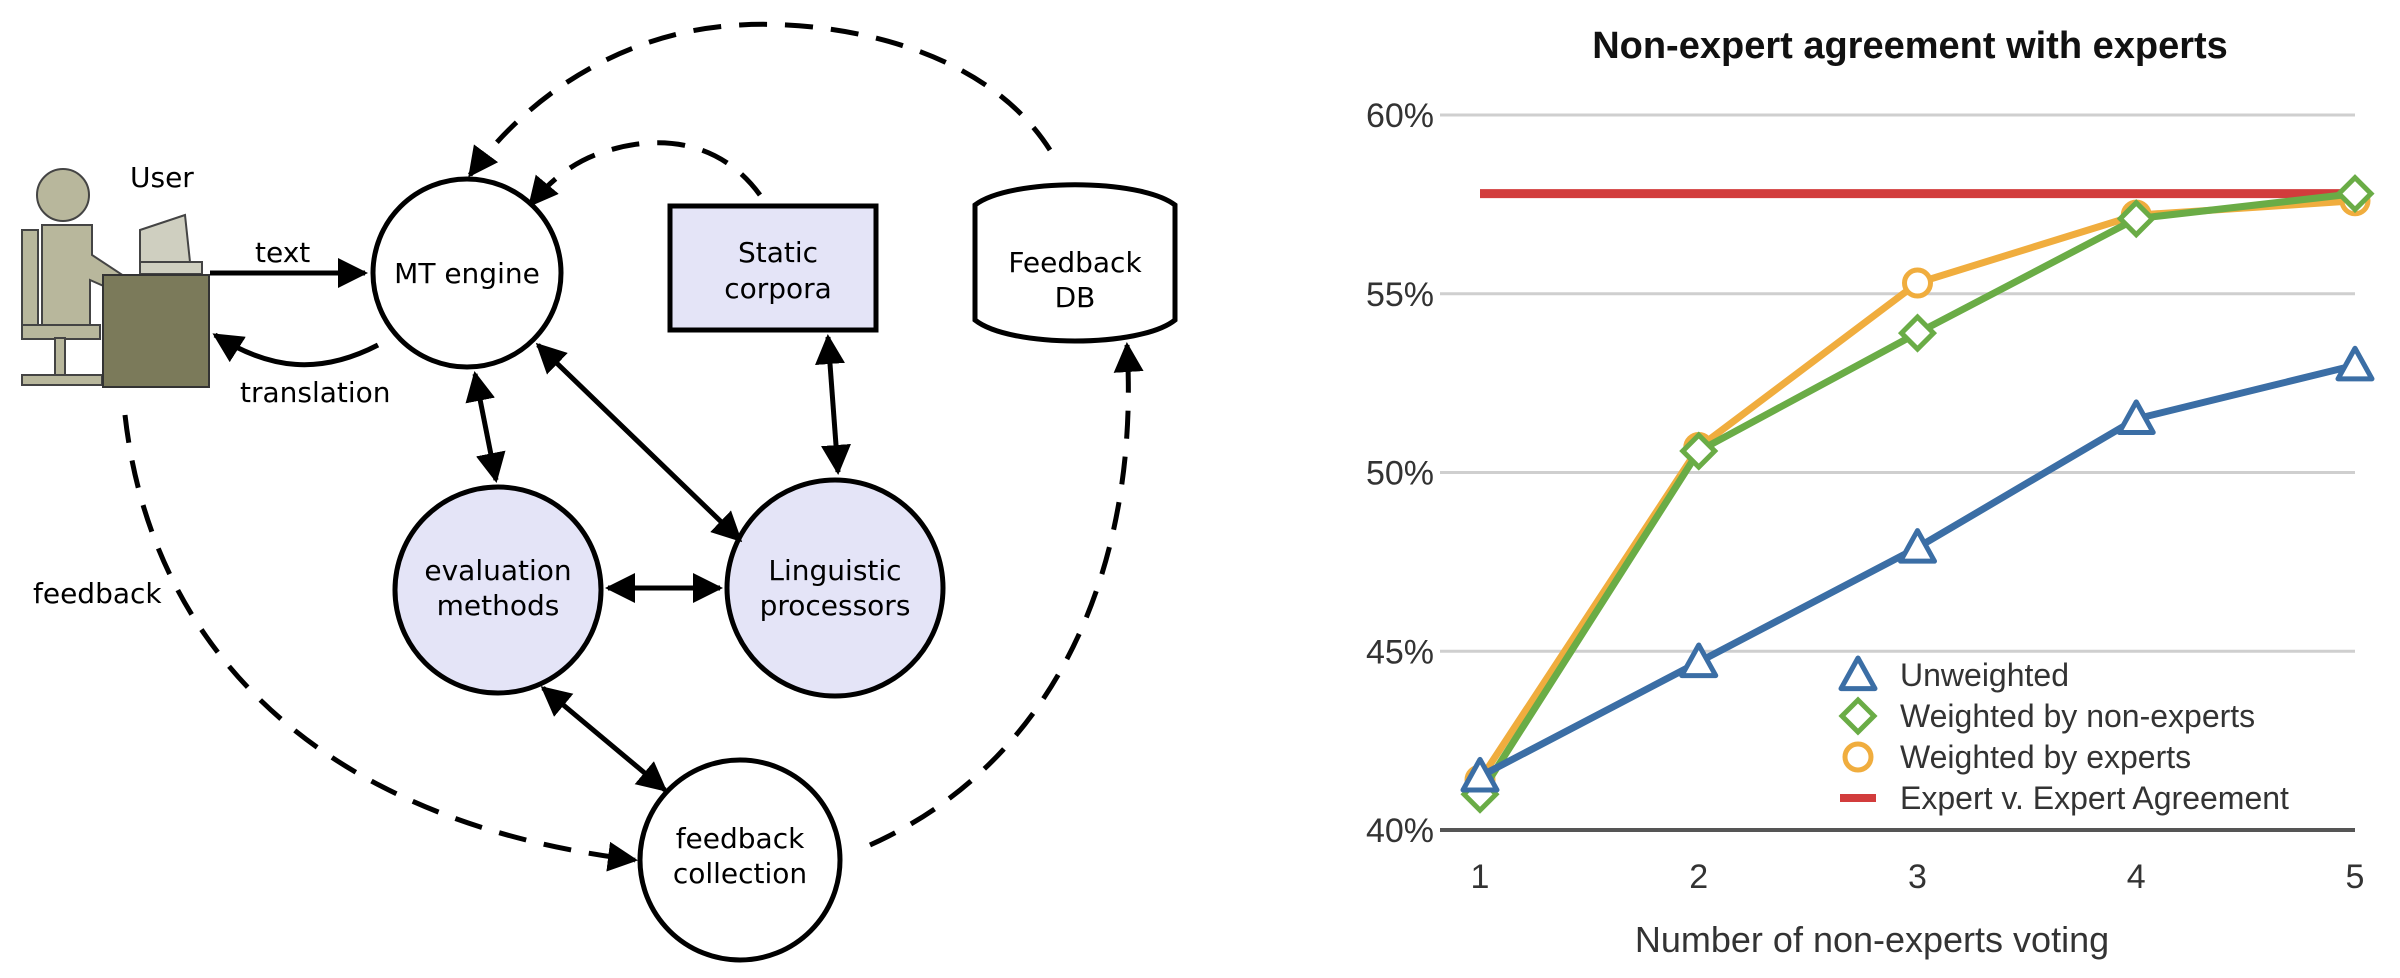 The image size is (2400, 978). I want to click on legend-label: Weighted by non-experts, so click(2077, 716).